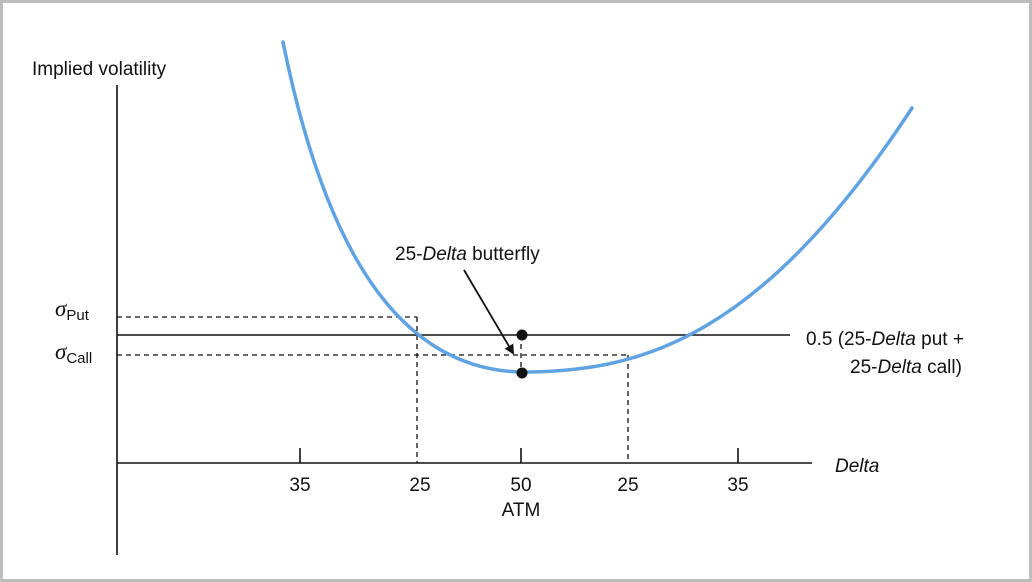  I want to click on x-tick-label-25-left: 25, so click(419, 485).